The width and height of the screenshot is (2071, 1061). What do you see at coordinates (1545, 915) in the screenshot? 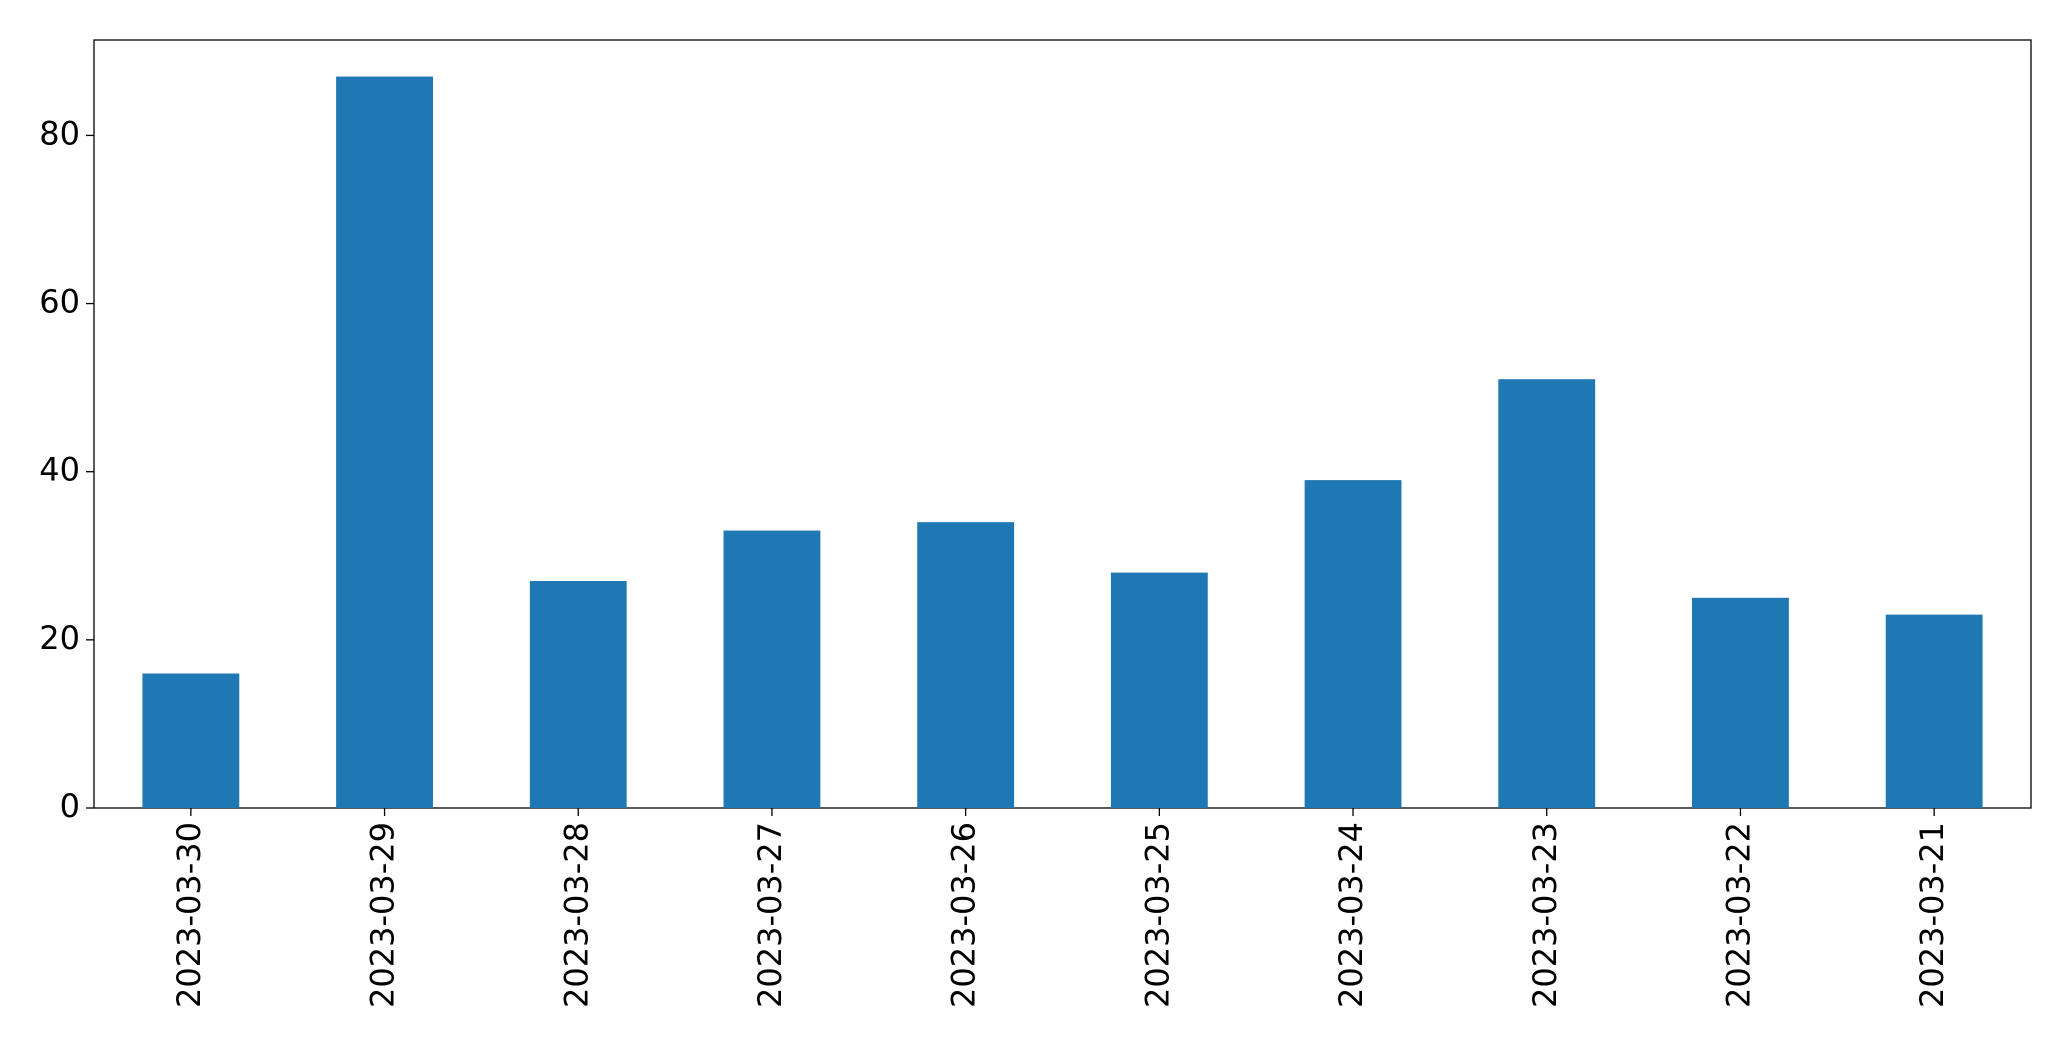
I see `x-tick-label: 2023-03-23` at bounding box center [1545, 915].